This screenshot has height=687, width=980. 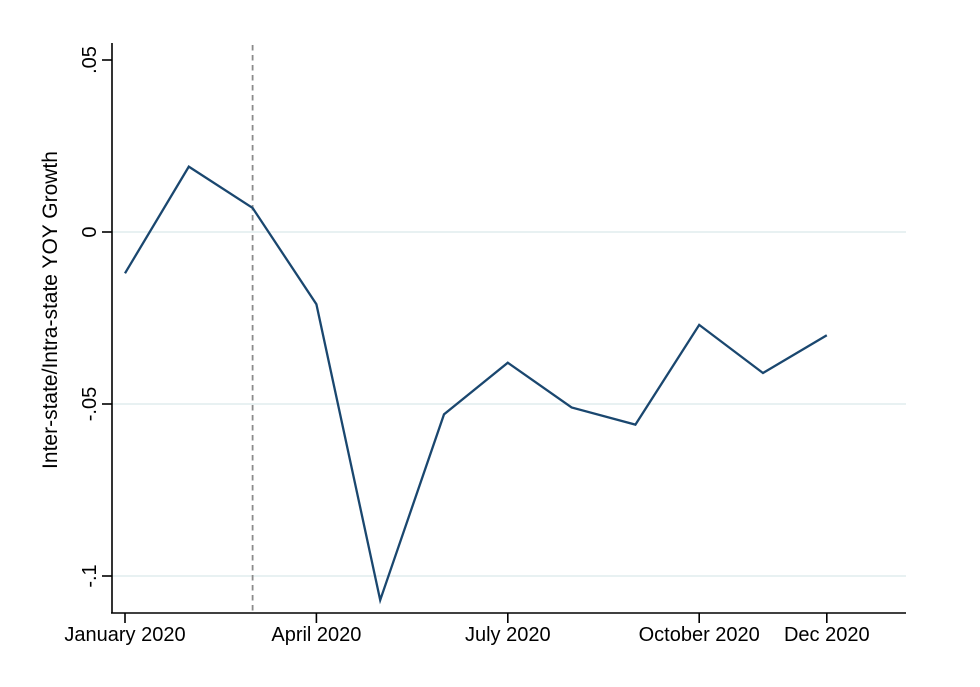 I want to click on y-tick-label: -.1, so click(x=90, y=575).